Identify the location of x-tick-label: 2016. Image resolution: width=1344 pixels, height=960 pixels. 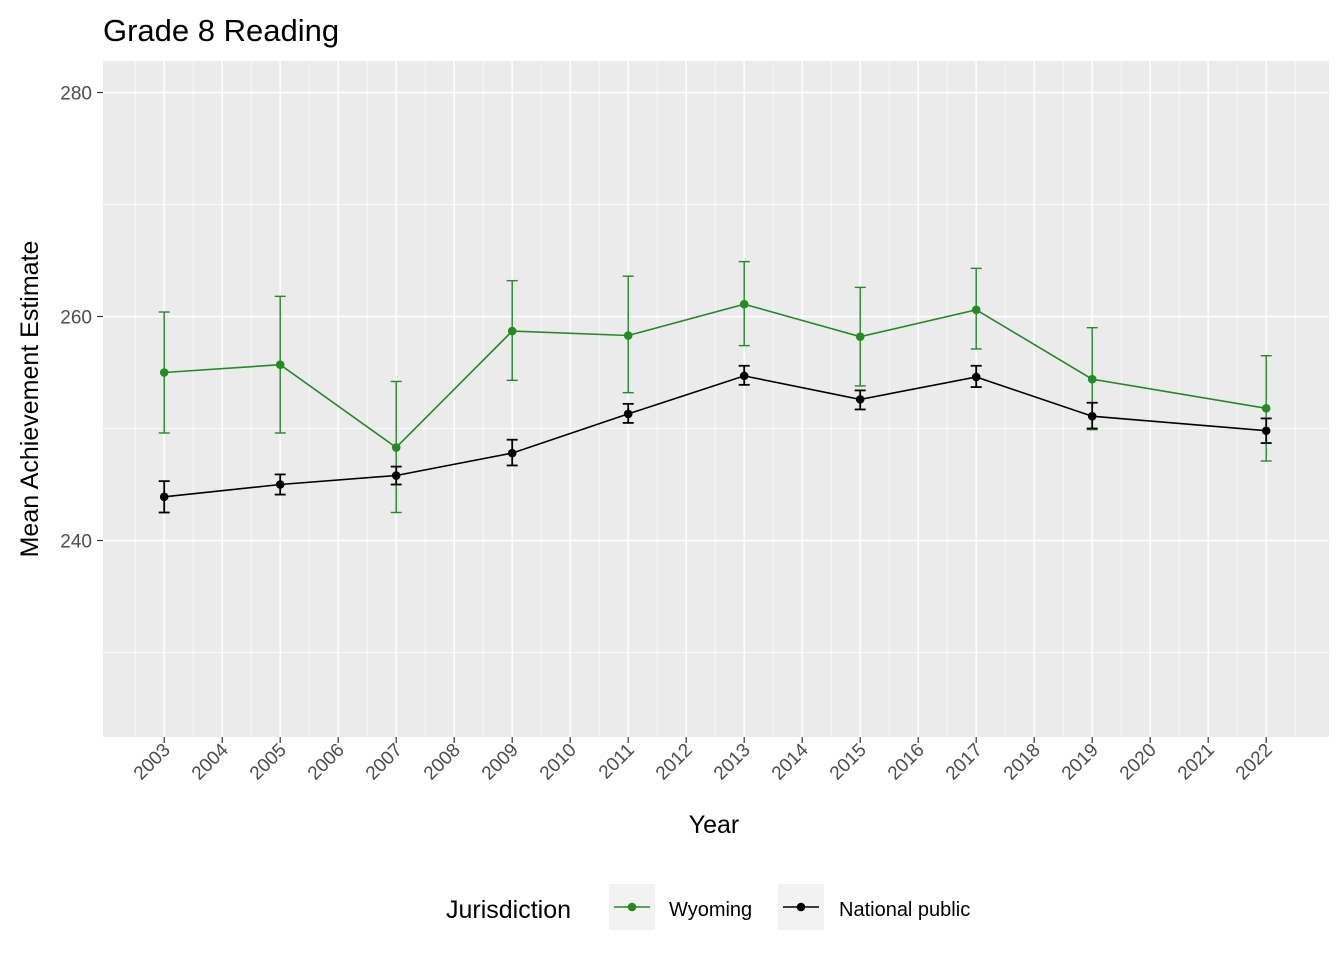
(906, 762).